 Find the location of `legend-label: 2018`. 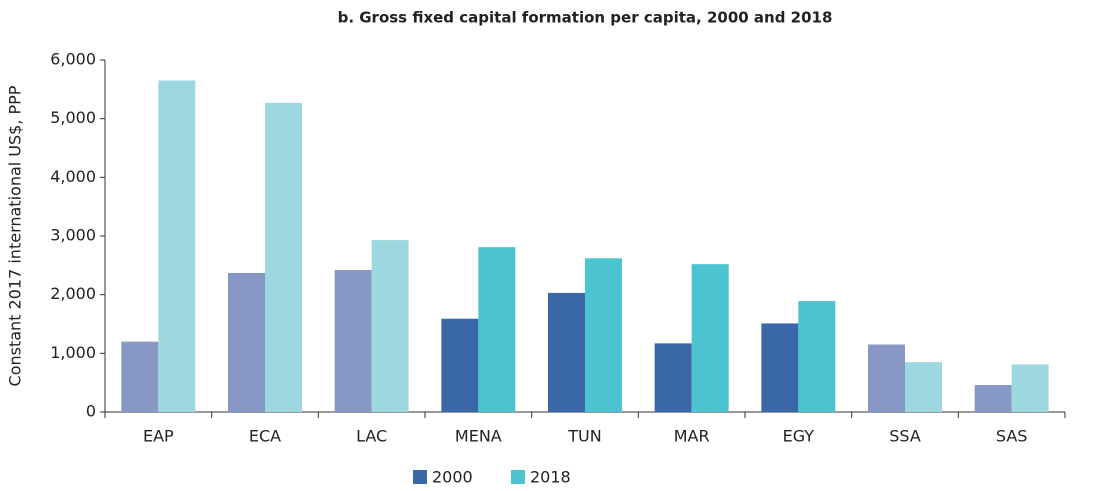

legend-label: 2018 is located at coordinates (550, 477).